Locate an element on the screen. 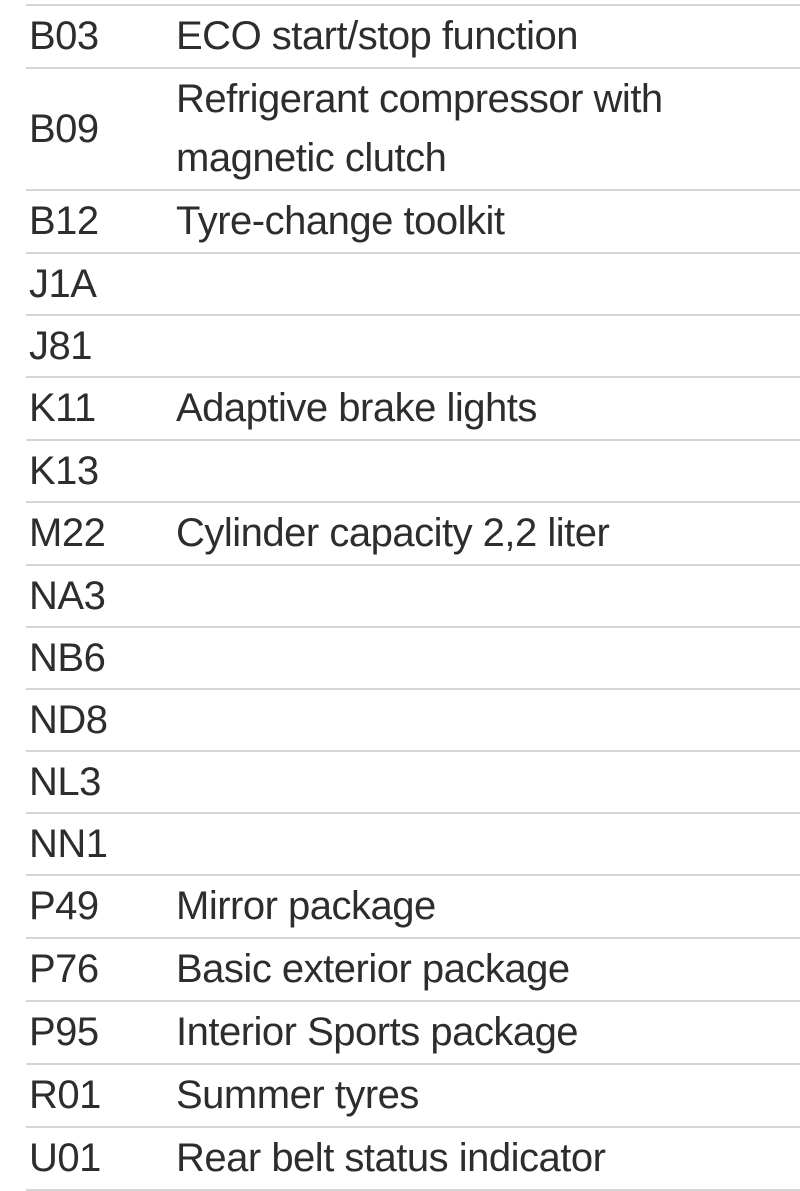 The width and height of the screenshot is (800, 1191). option-code: NL3 is located at coordinates (65, 781).